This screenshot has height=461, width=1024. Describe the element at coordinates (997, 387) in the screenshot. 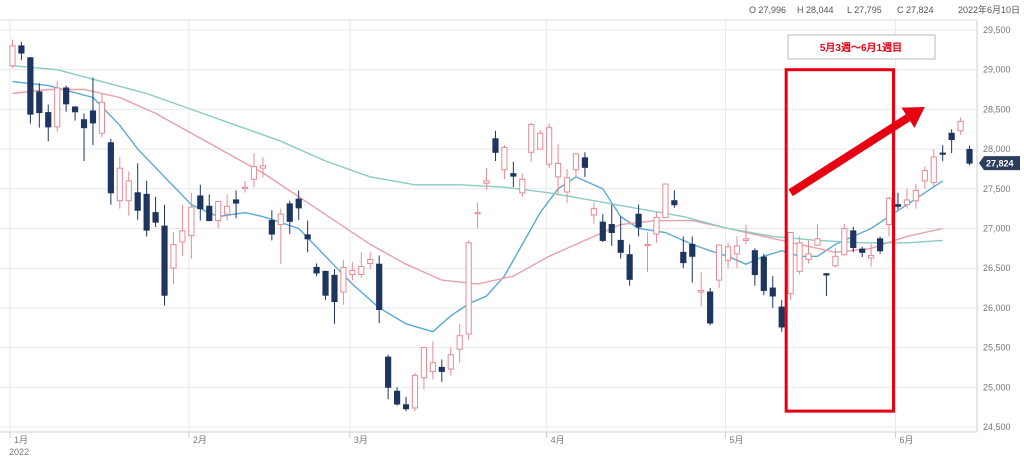

I see `y-tick-label: 25,000` at that location.